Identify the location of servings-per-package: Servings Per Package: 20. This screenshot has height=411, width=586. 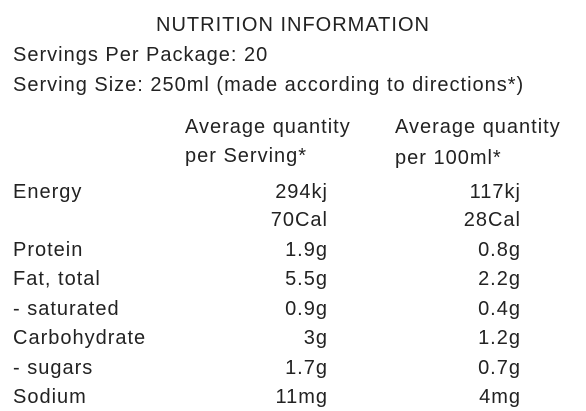
(141, 55).